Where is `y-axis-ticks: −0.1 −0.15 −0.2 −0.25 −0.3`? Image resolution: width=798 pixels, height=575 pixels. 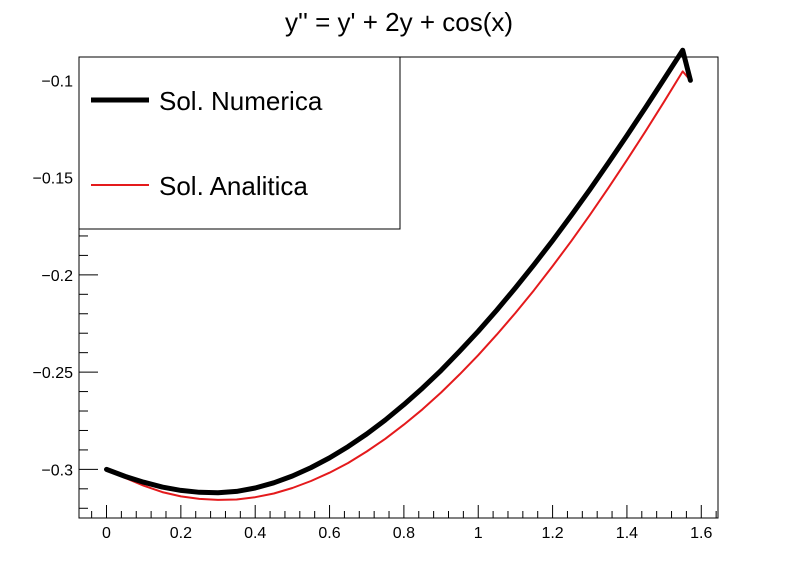 y-axis-ticks: −0.1 −0.15 −0.2 −0.25 −0.3 is located at coordinates (65, 284).